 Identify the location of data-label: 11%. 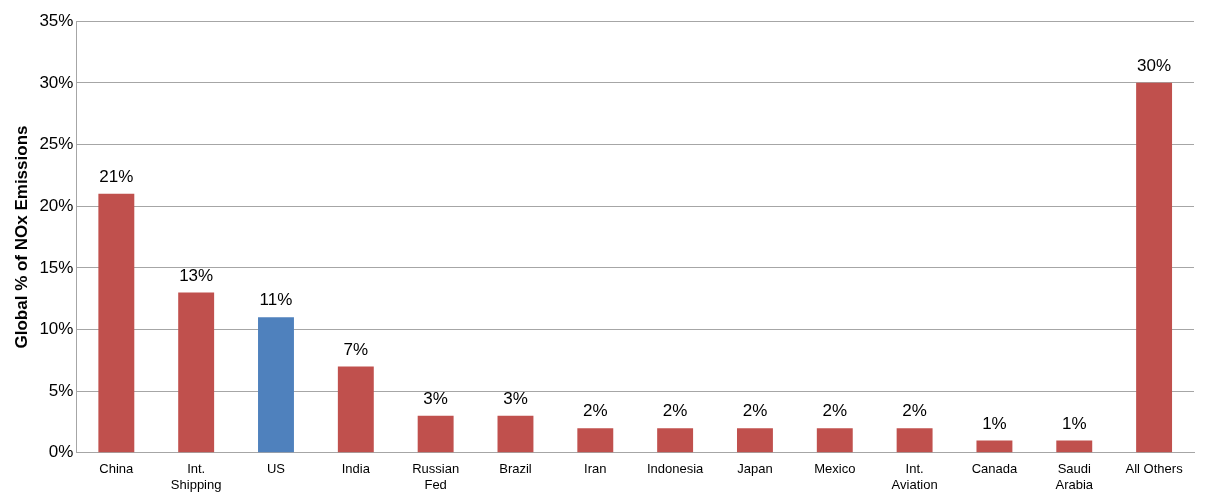
(276, 300).